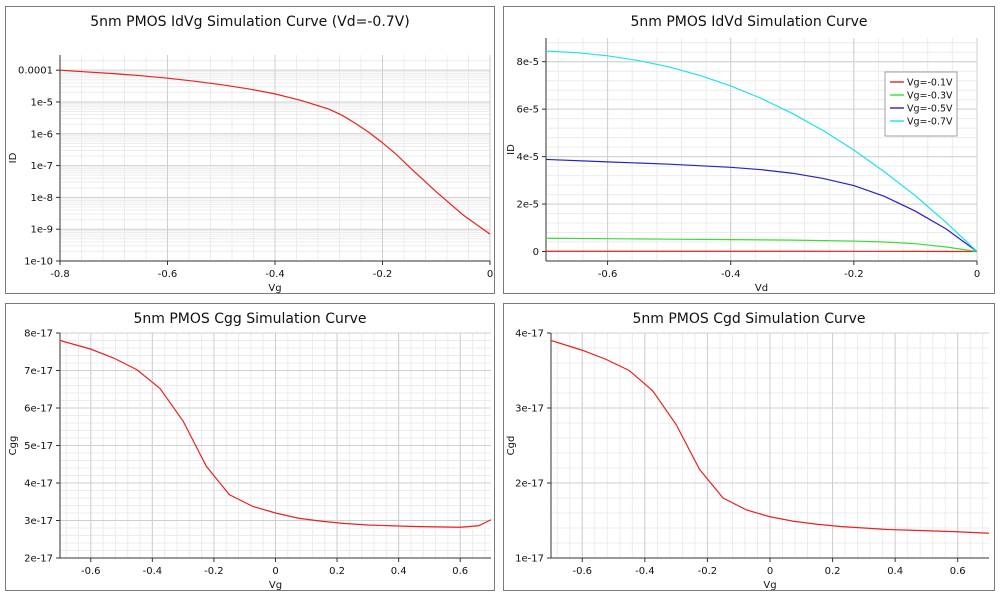 The image size is (1001, 595). What do you see at coordinates (42, 102) in the screenshot?
I see `y-tick-label: 1e-5` at bounding box center [42, 102].